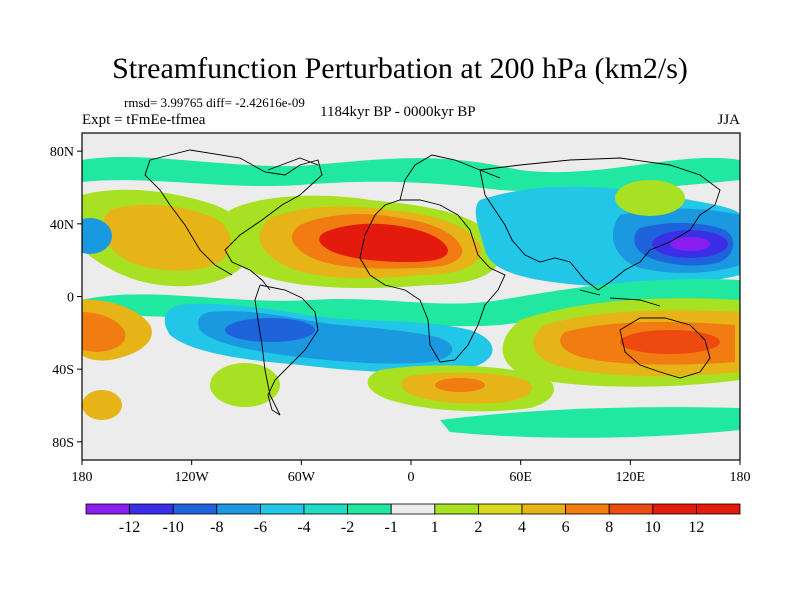 The height and width of the screenshot is (600, 800). What do you see at coordinates (70, 298) in the screenshot?
I see `lat-tick-label: 0` at bounding box center [70, 298].